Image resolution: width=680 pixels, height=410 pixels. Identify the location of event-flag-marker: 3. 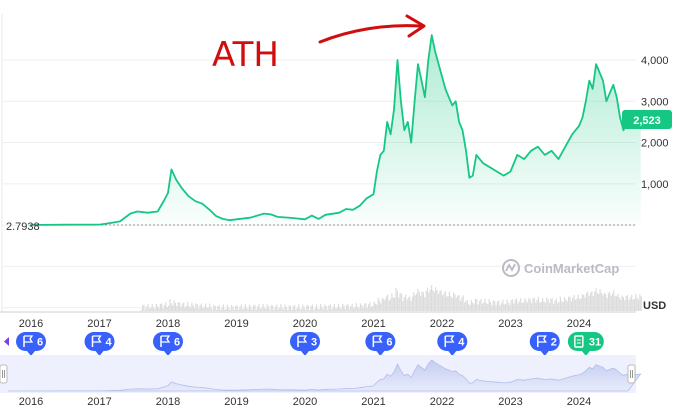
(305, 344).